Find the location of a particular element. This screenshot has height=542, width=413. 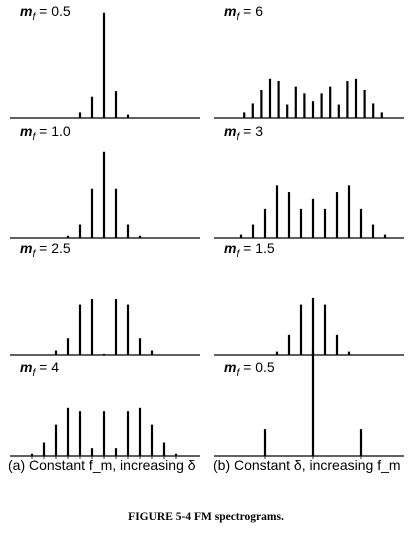

spectrum-panel-b-4: mf = 0.5 is located at coordinates (309, 404).